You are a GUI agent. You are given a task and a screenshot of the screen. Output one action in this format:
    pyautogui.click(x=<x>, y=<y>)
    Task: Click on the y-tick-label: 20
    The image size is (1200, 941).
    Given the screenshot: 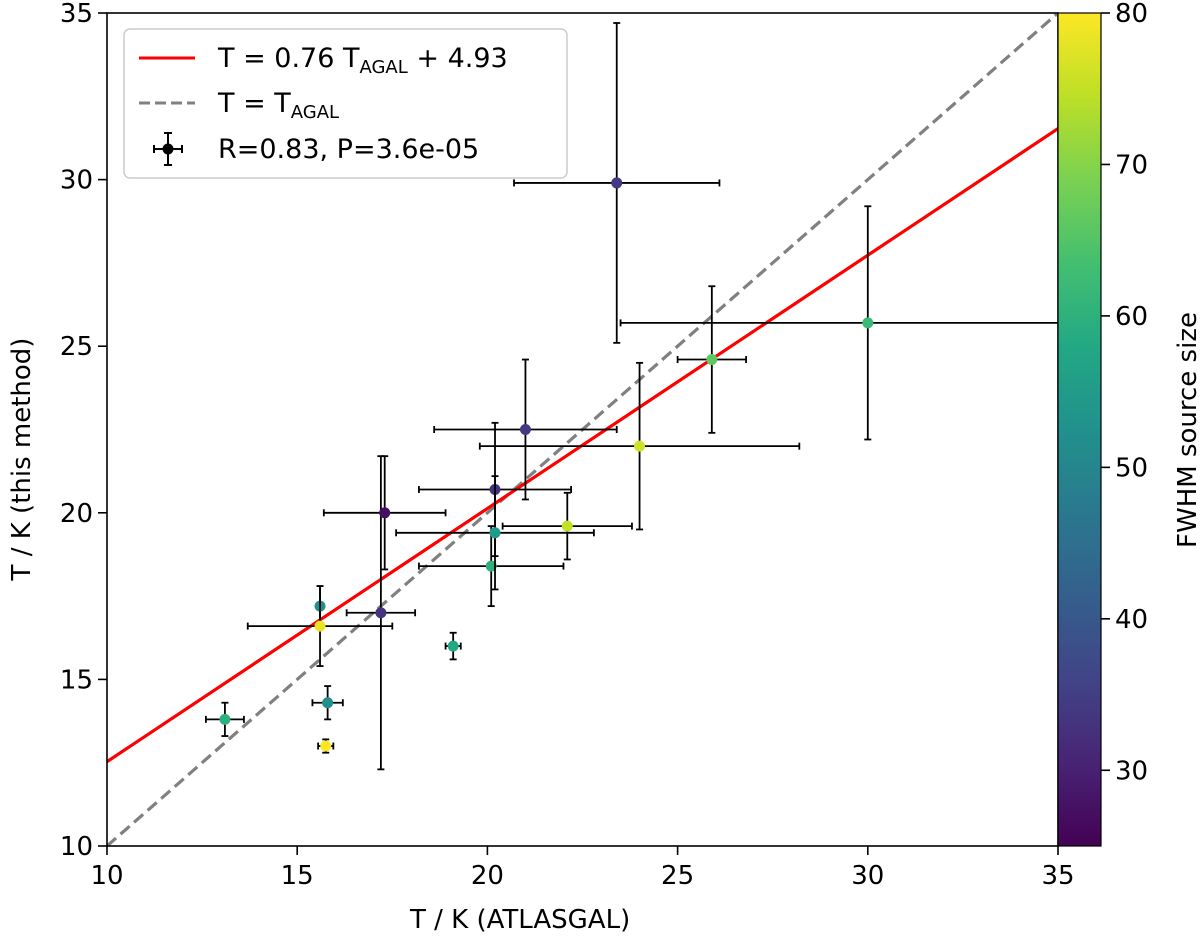 What is the action you would take?
    pyautogui.click(x=76, y=514)
    